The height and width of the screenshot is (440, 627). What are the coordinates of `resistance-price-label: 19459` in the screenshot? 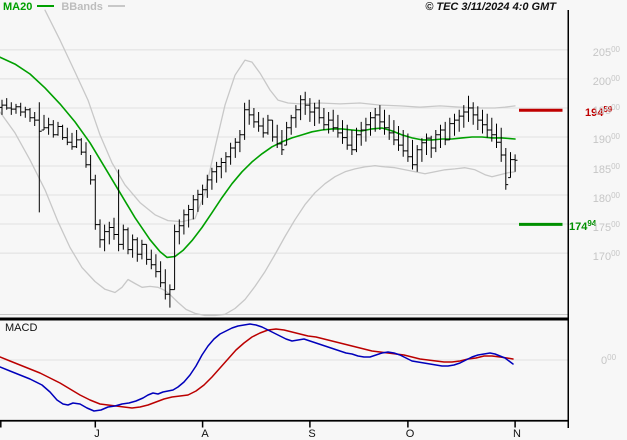 It's located at (599, 112).